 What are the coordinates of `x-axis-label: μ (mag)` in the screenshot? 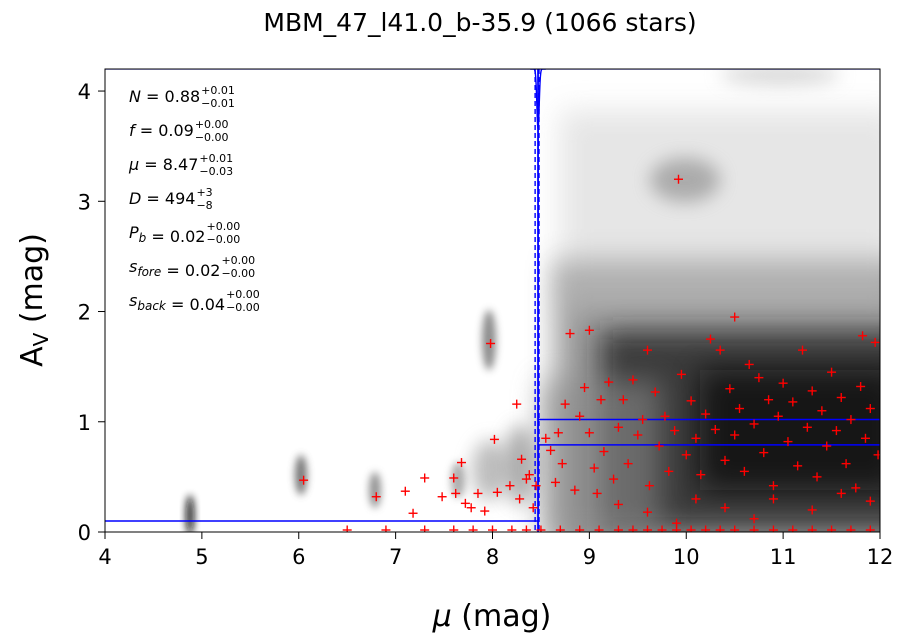 It's located at (492, 616).